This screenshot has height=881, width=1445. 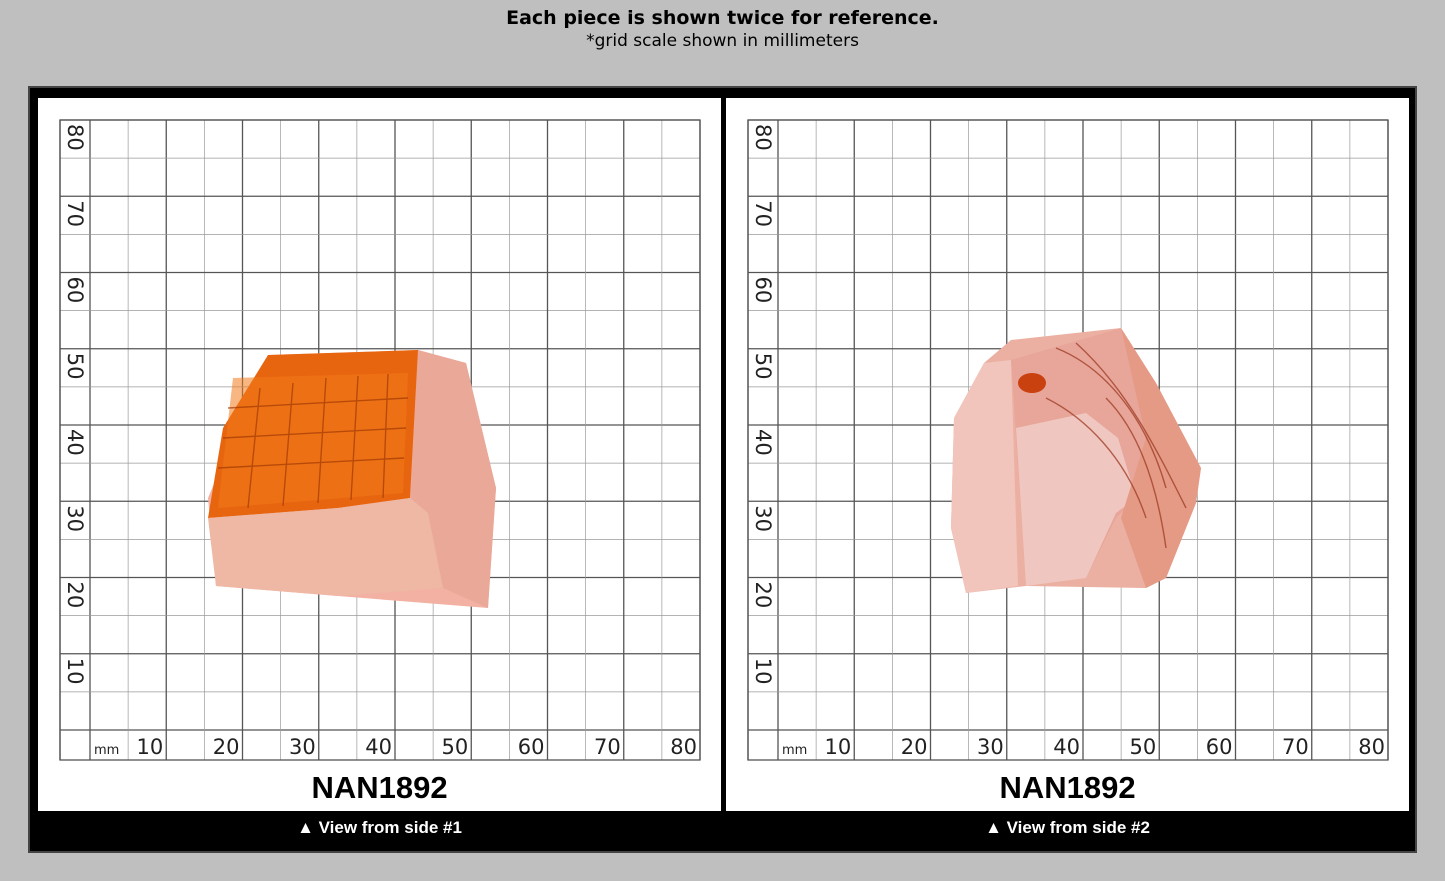 What do you see at coordinates (379, 827) in the screenshot?
I see `view-caption-side-1: ▲ View from side #1` at bounding box center [379, 827].